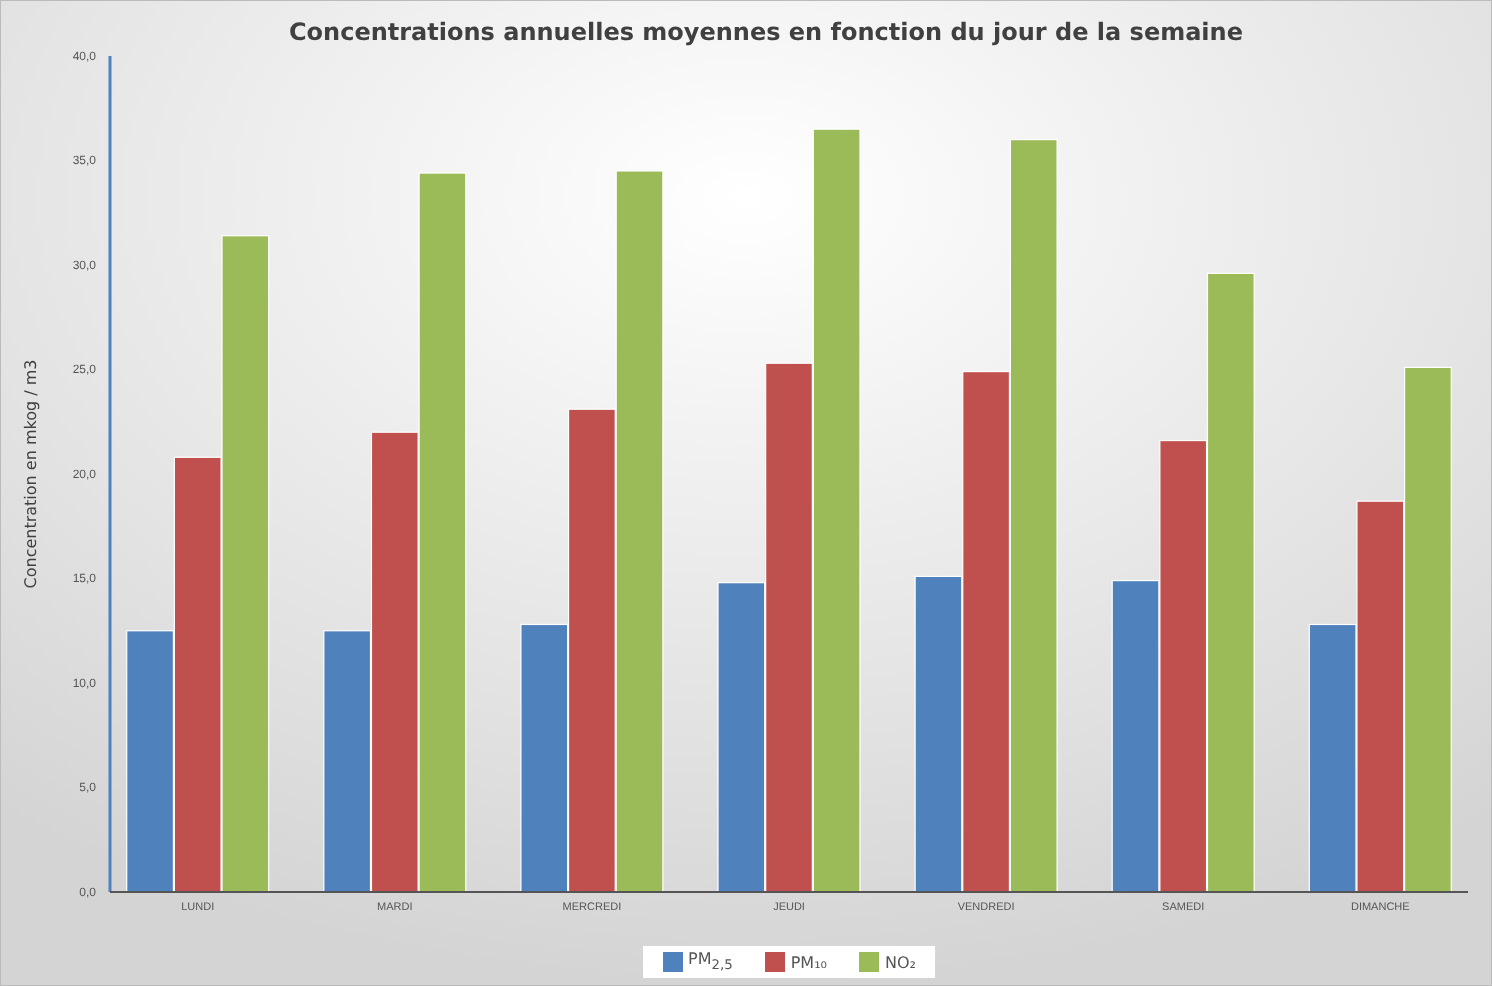 This screenshot has width=1492, height=986. Describe the element at coordinates (900, 962) in the screenshot. I see `text: NO₂` at that location.